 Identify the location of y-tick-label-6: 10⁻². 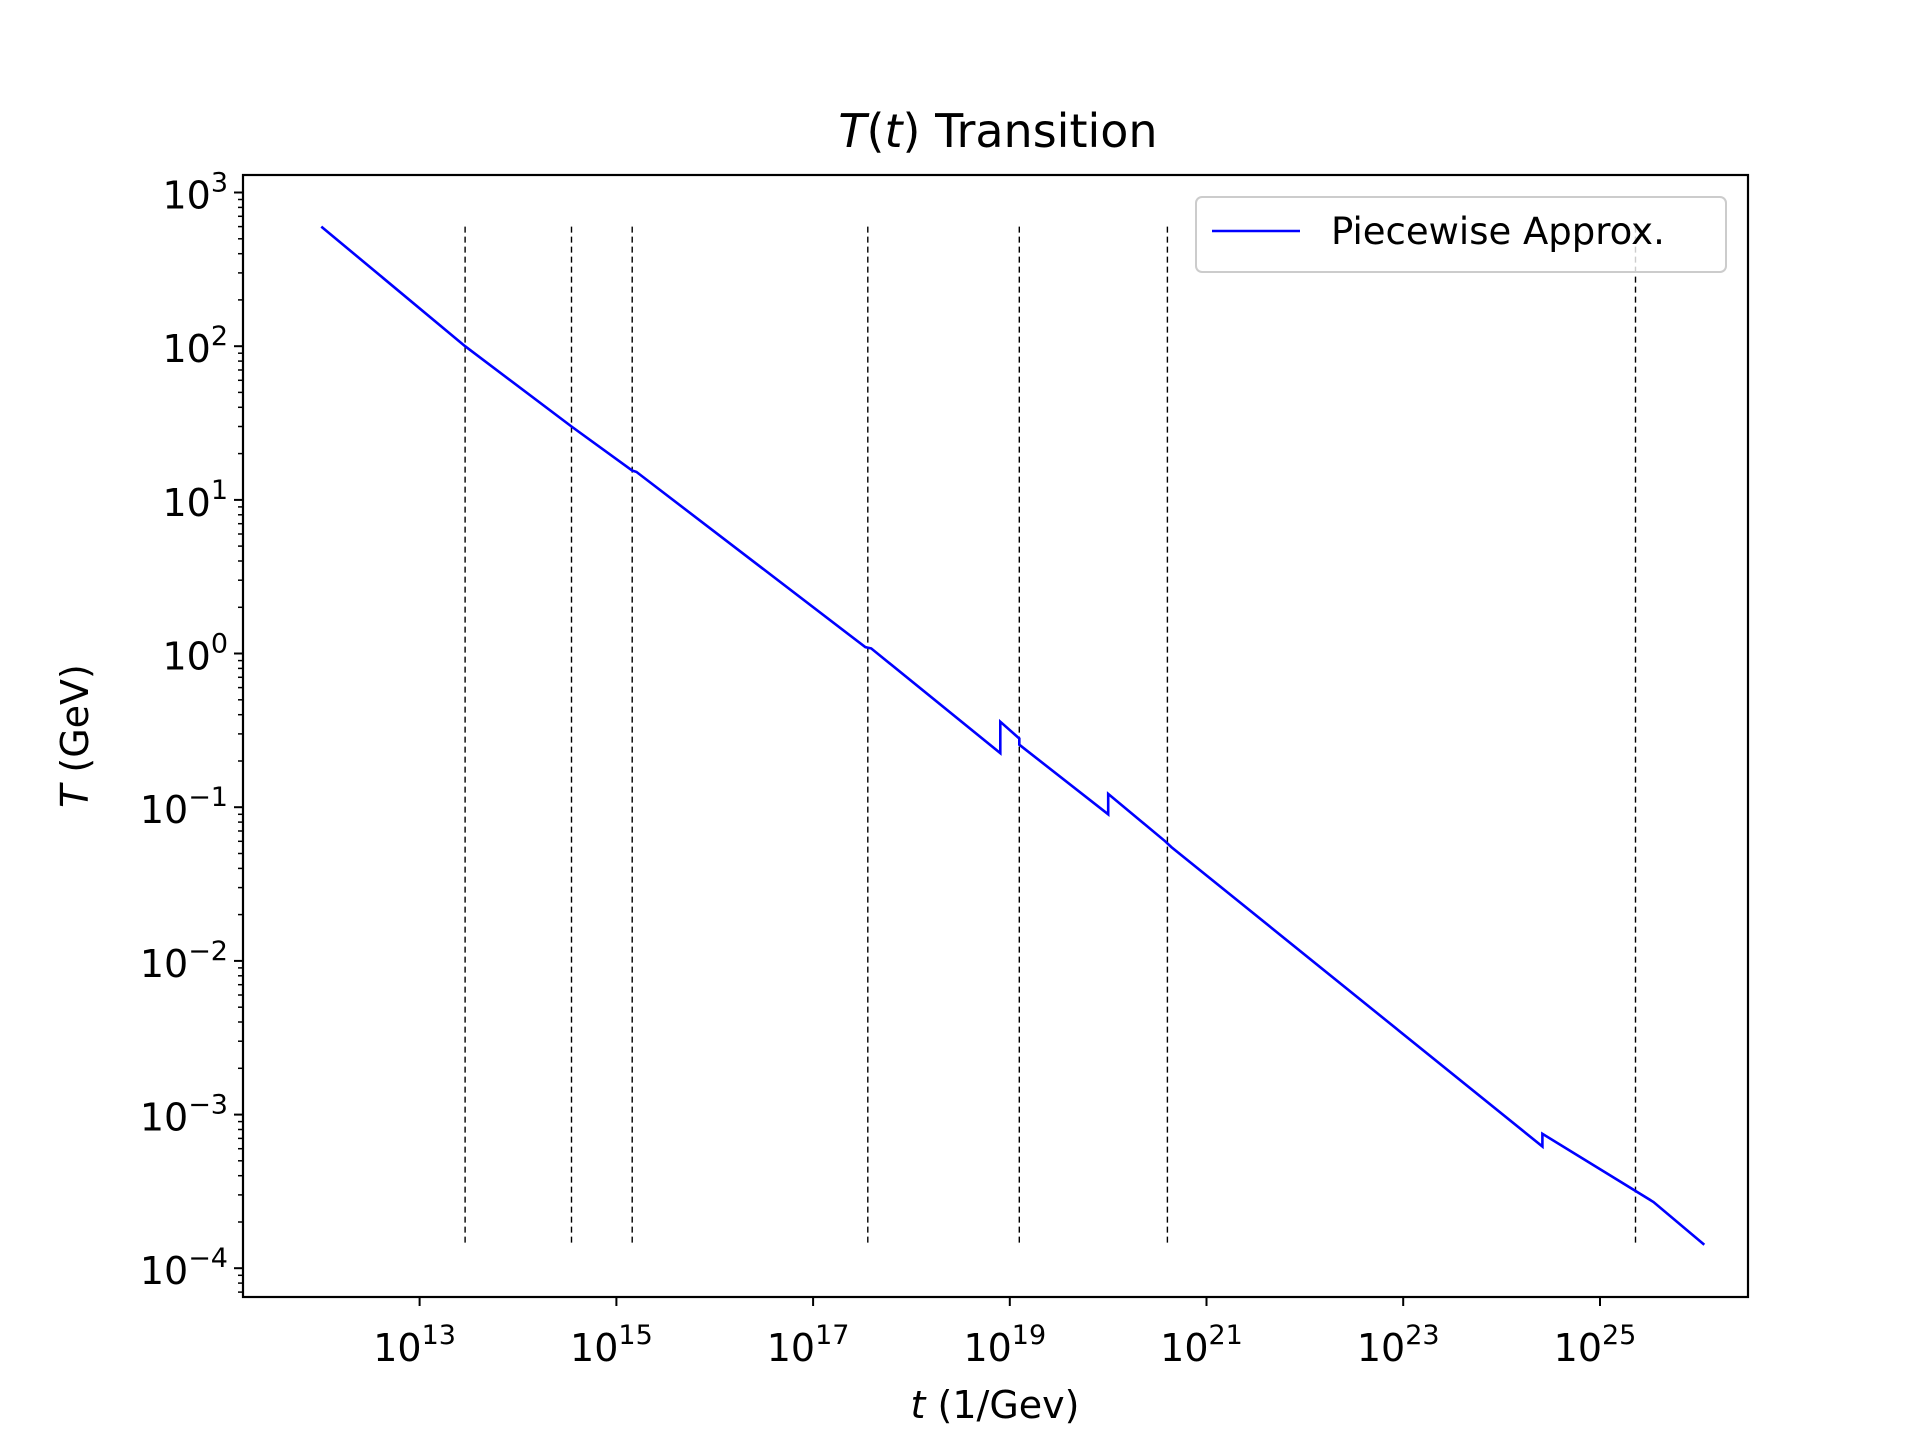
(184, 961).